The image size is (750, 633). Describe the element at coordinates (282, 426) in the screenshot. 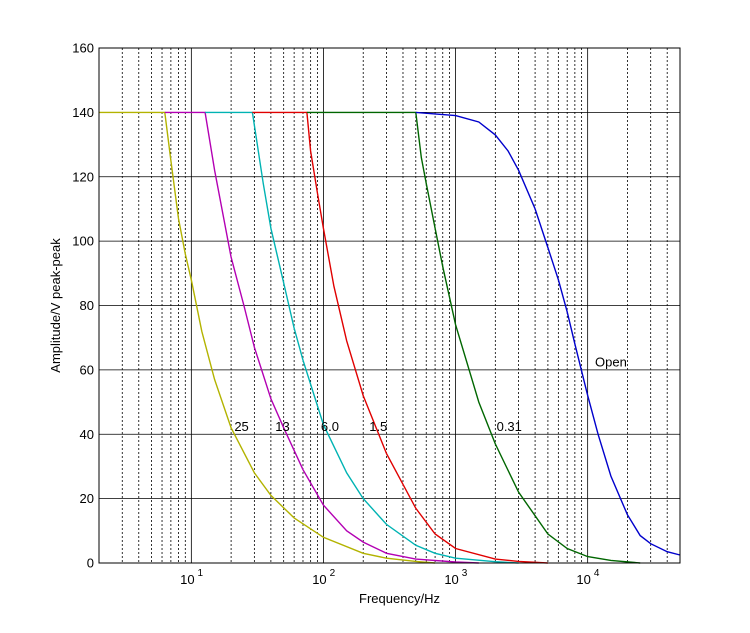

I see `curve-label: 13` at that location.